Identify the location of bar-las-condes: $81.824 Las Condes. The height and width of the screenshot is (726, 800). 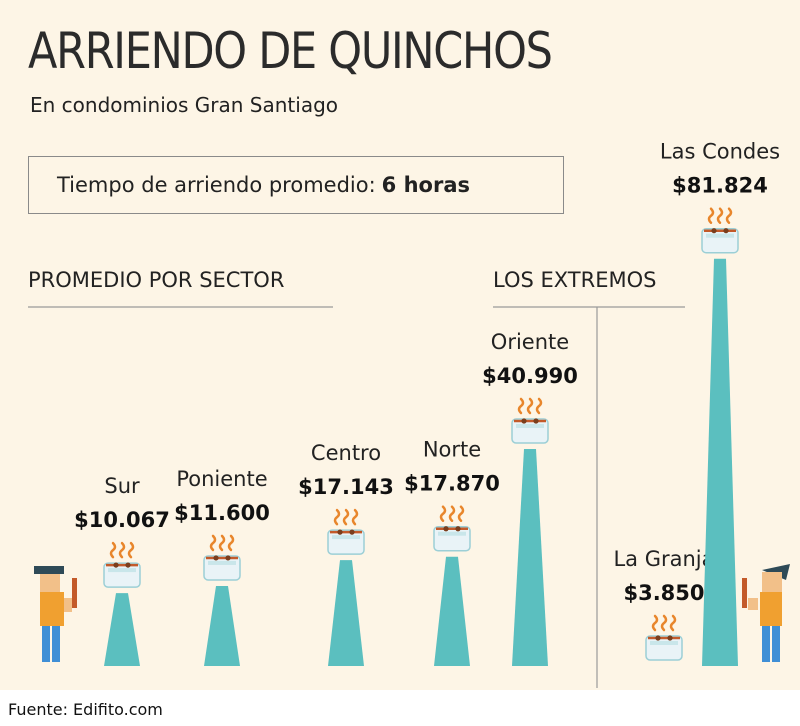
(720, 403).